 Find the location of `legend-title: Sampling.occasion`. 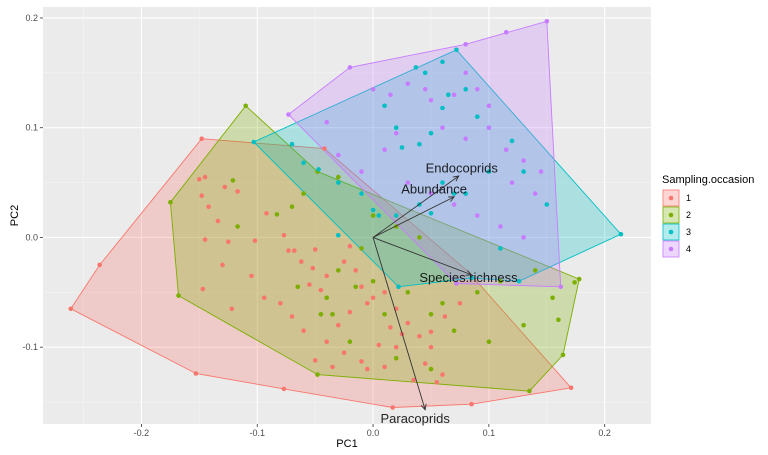

legend-title: Sampling.occasion is located at coordinates (708, 180).